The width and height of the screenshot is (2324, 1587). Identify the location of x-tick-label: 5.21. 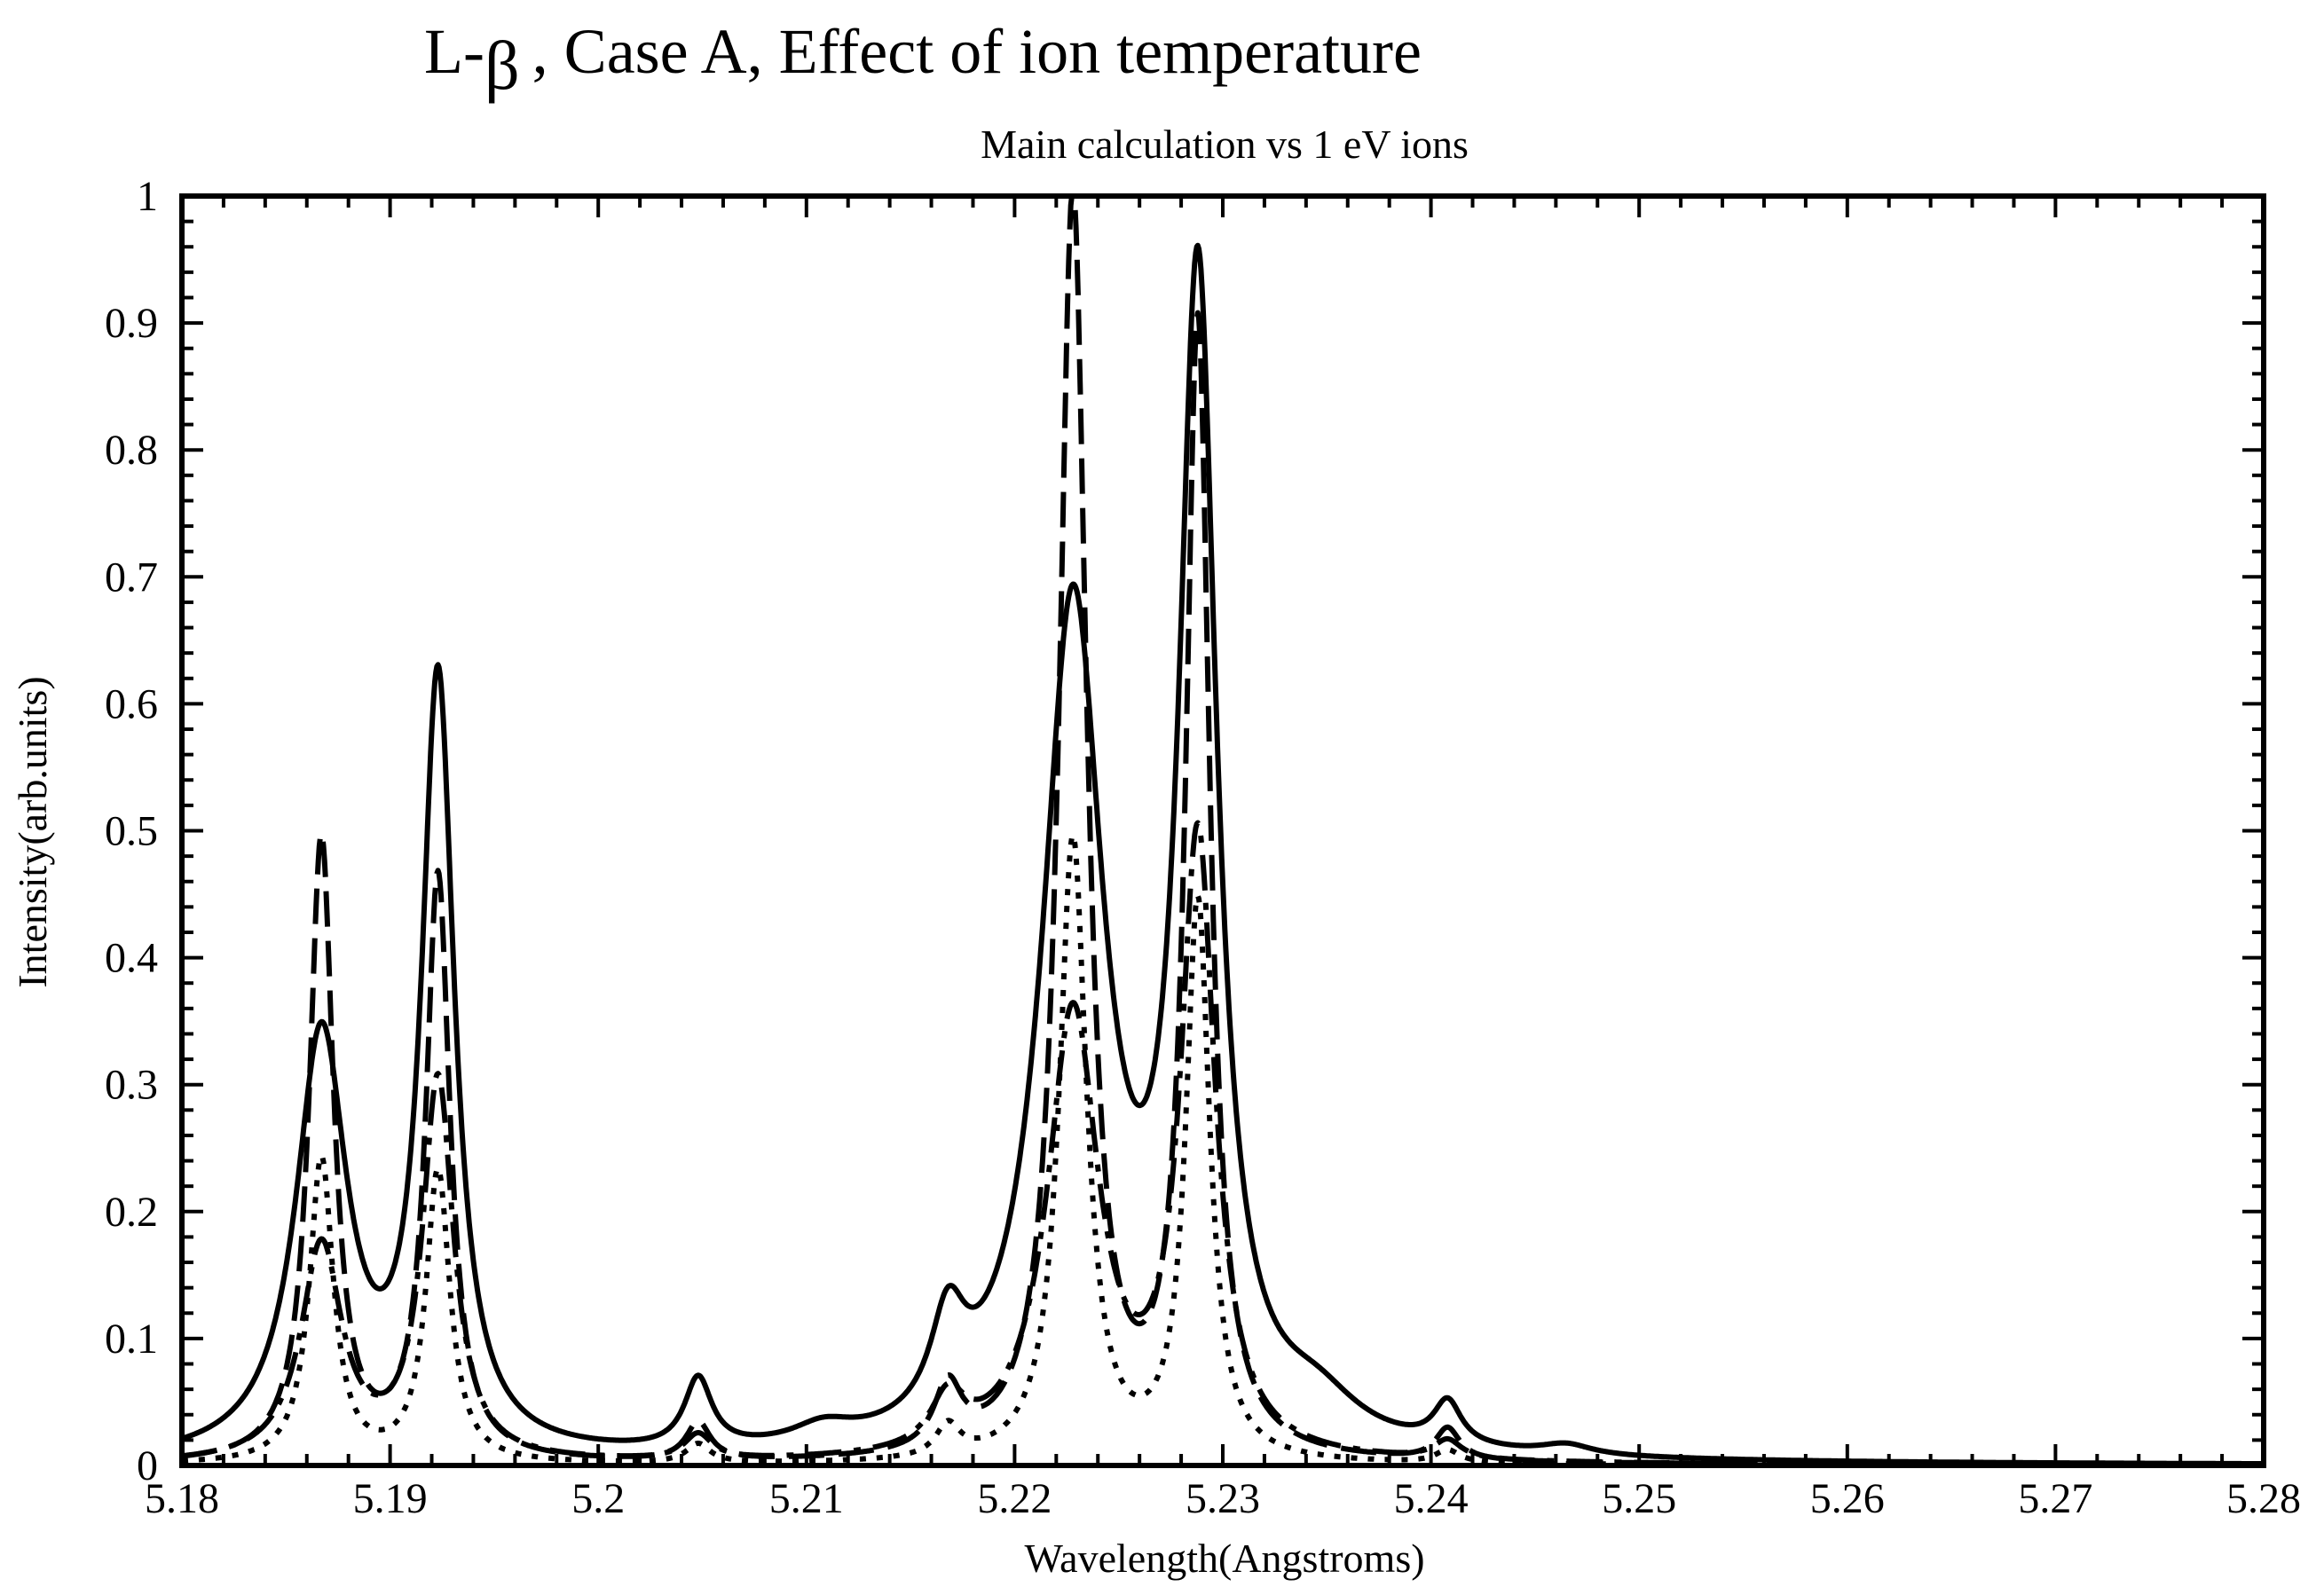
(806, 1498).